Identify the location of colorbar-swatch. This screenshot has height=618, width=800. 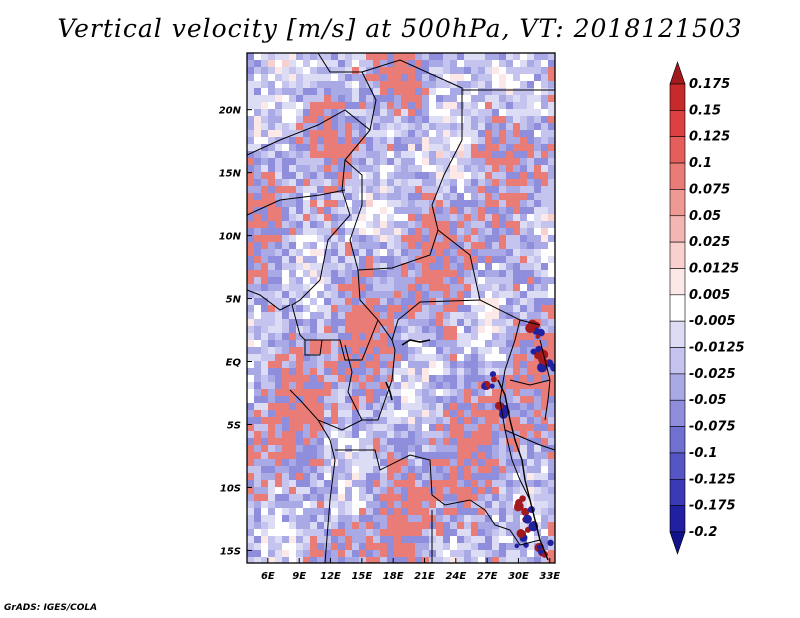
(677, 387).